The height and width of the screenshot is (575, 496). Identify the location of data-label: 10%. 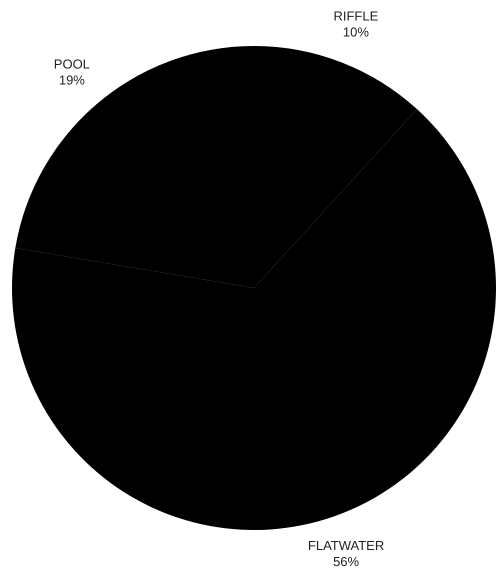
(356, 32).